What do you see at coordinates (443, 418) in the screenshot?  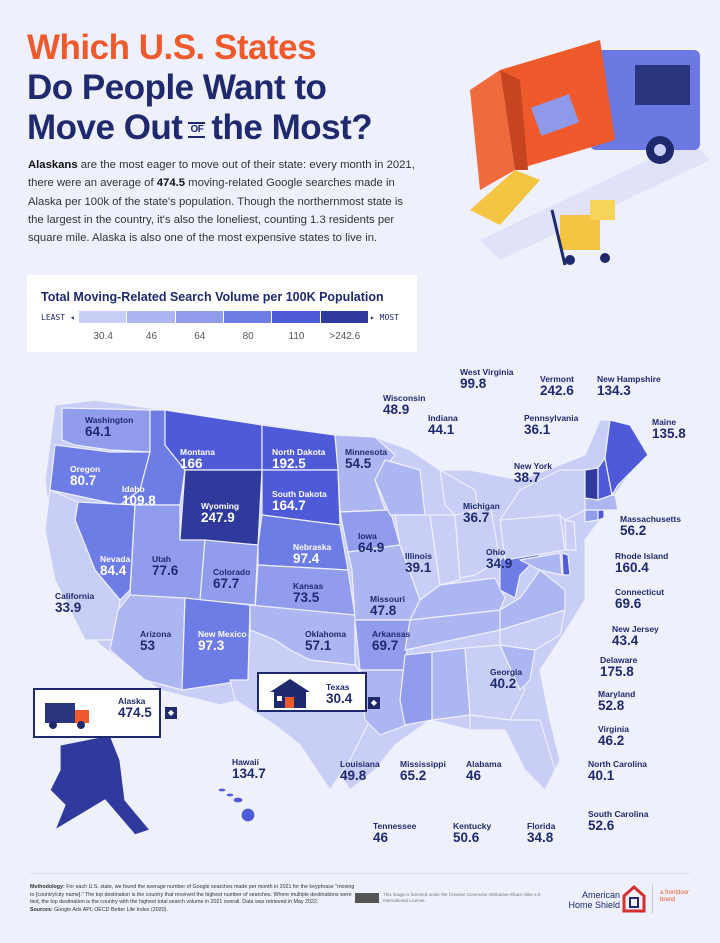 I see `state-name: Indiana` at bounding box center [443, 418].